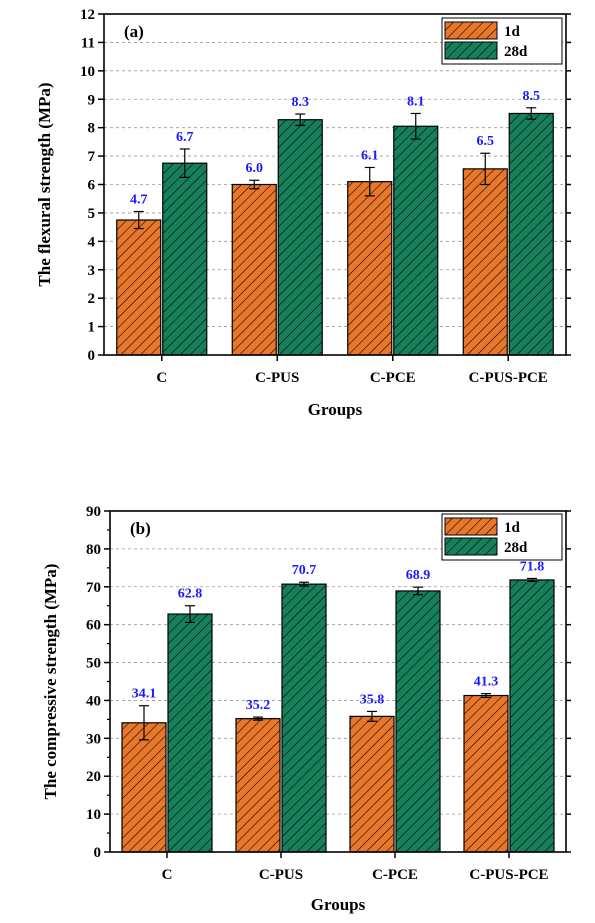  I want to click on y-tick-label: 40, so click(93, 701).